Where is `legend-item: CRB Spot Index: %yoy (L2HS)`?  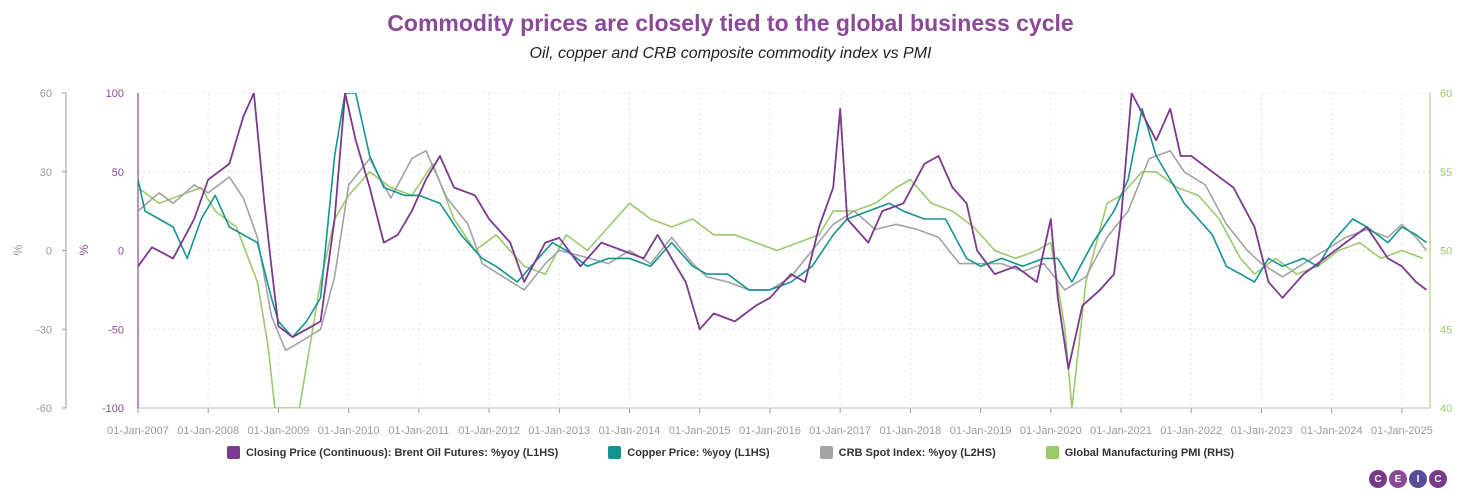
legend-item: CRB Spot Index: %yoy (L2HS) is located at coordinates (907, 452).